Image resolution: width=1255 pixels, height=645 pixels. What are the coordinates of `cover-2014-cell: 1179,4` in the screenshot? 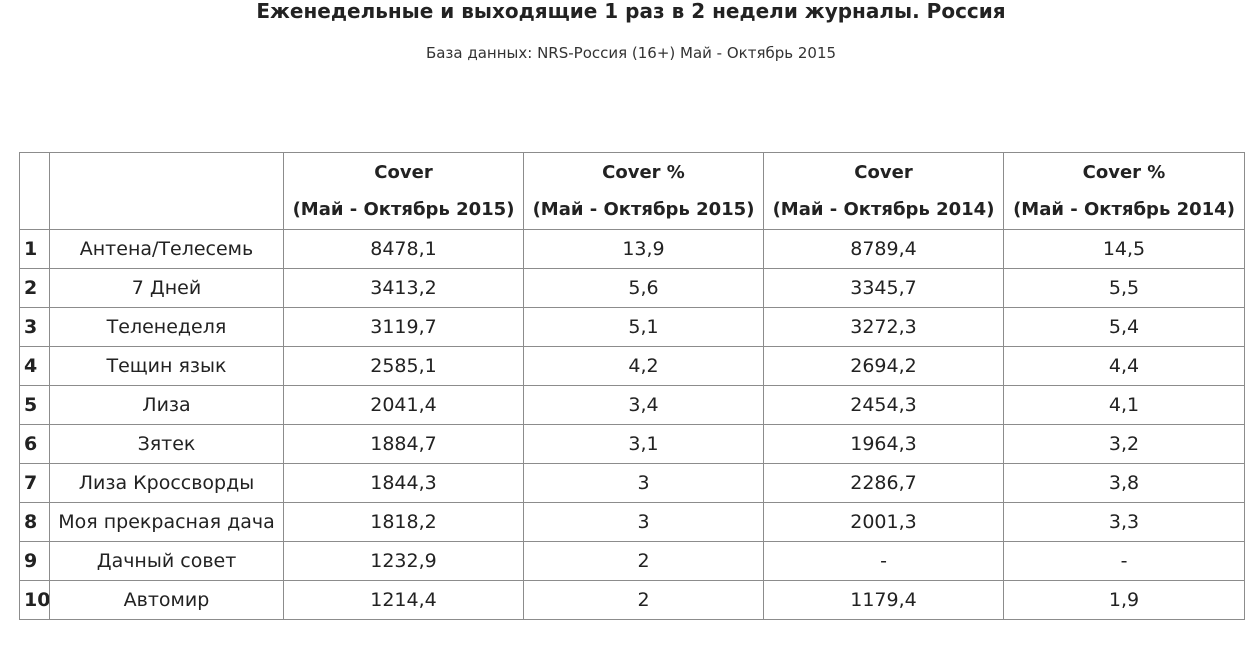 It's located at (883, 600).